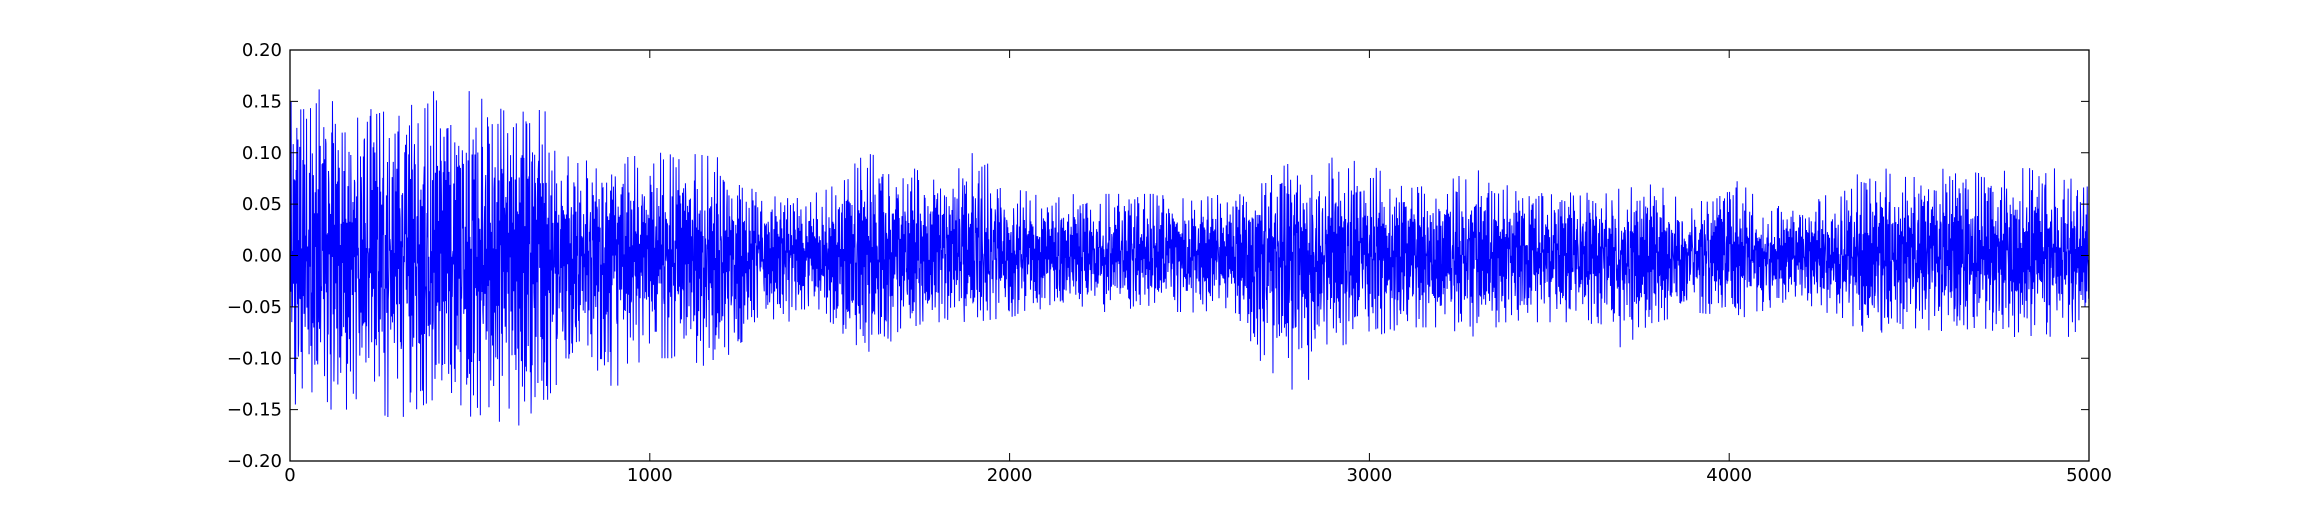  What do you see at coordinates (1010, 475) in the screenshot?
I see `x-tick-label: 2000` at bounding box center [1010, 475].